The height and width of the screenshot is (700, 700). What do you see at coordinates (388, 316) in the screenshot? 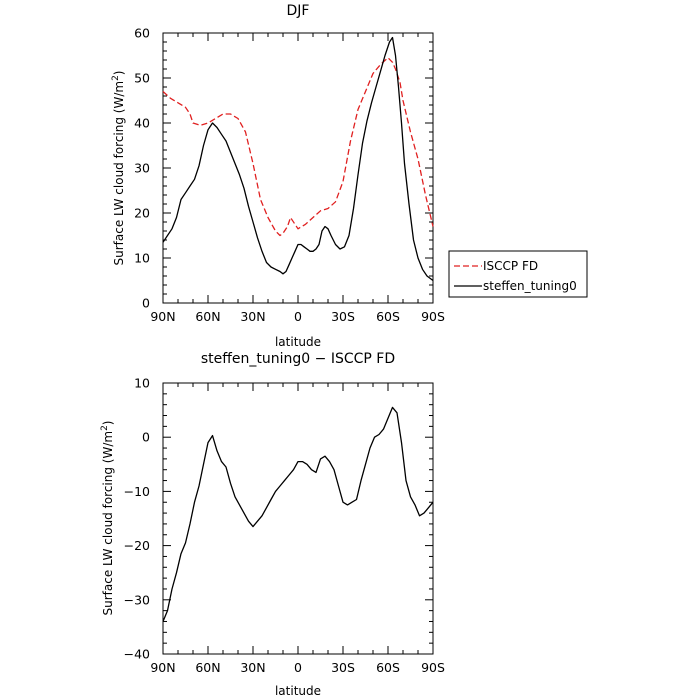
I see `top-x-tick-label: 60S` at bounding box center [388, 316].